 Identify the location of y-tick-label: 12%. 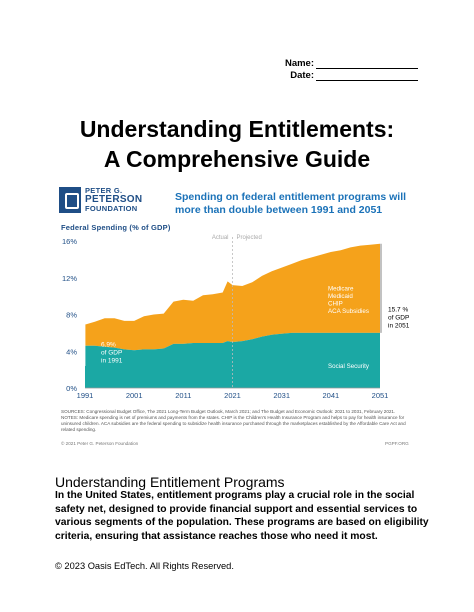
(69, 278).